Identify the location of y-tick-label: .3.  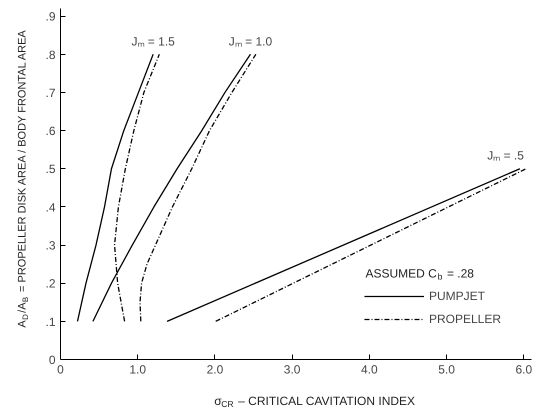
(50, 245).